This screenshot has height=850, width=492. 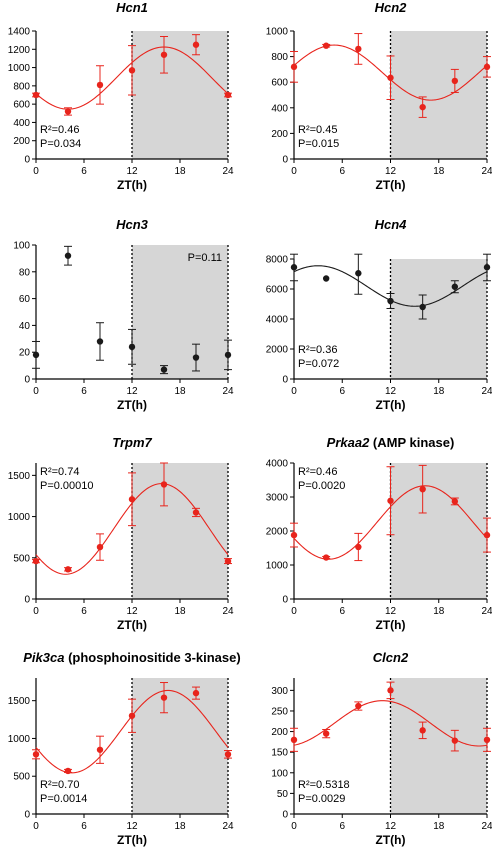 What do you see at coordinates (21, 141) in the screenshot?
I see `y-tick-label: 200` at bounding box center [21, 141].